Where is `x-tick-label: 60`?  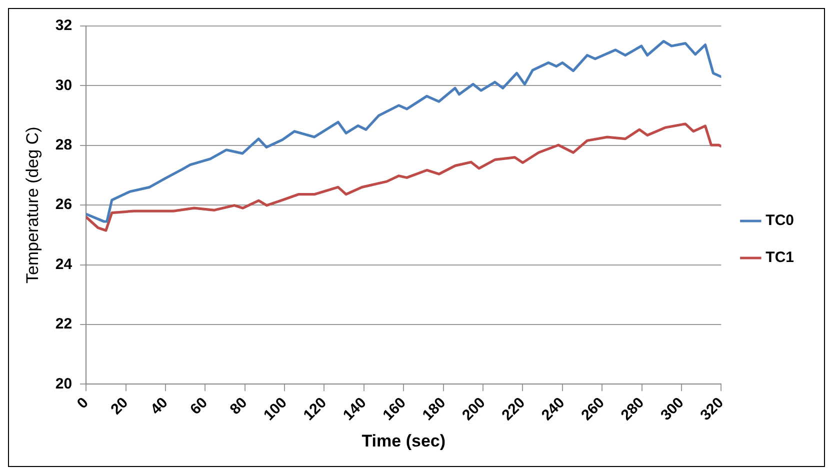
x-tick-label: 60 is located at coordinates (199, 406).